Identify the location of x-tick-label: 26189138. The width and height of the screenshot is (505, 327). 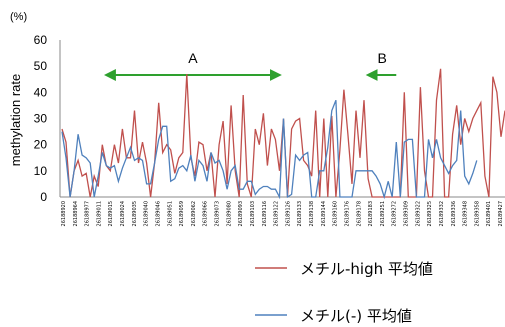
(312, 213).